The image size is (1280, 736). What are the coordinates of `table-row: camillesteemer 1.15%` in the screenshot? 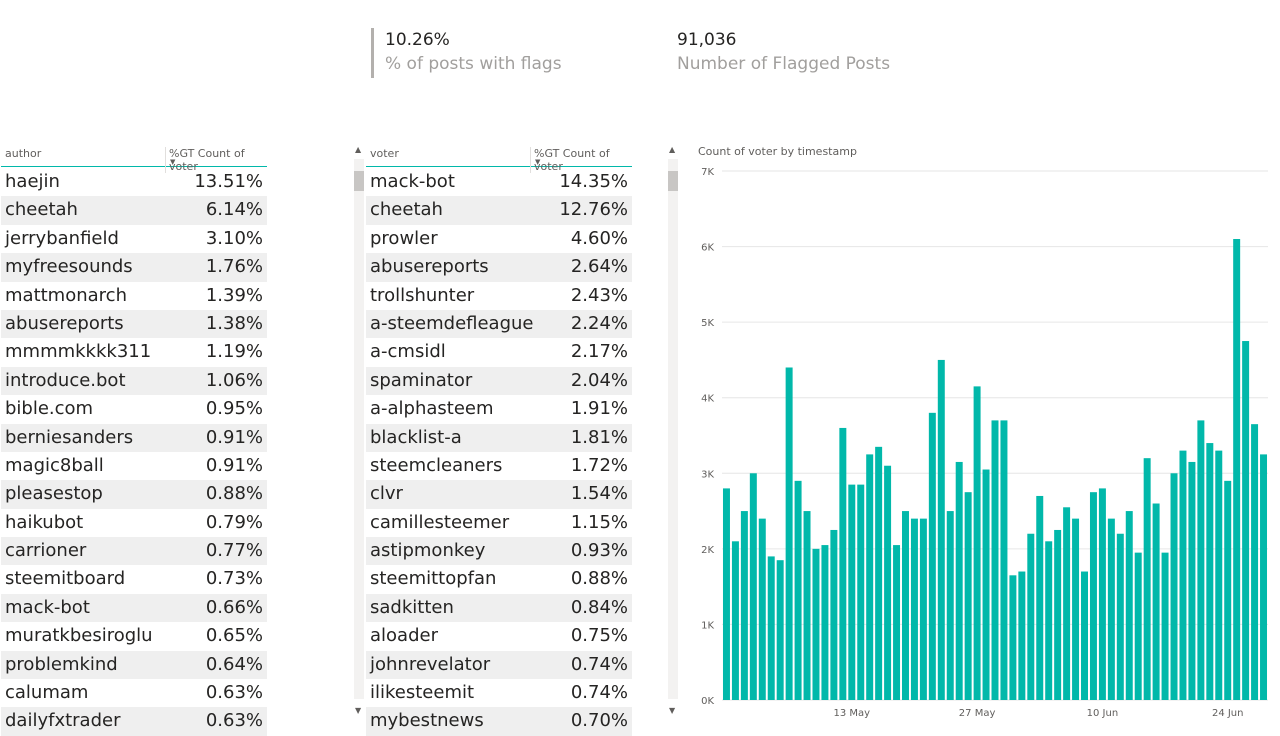 It's located at (499, 523).